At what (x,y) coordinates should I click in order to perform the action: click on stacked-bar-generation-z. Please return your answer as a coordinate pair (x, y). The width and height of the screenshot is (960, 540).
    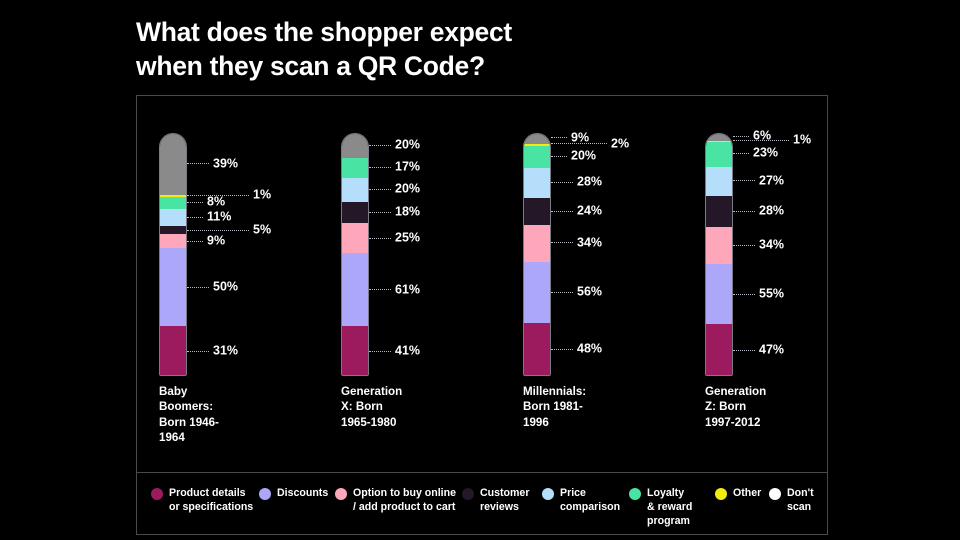
    Looking at the image, I should click on (719, 254).